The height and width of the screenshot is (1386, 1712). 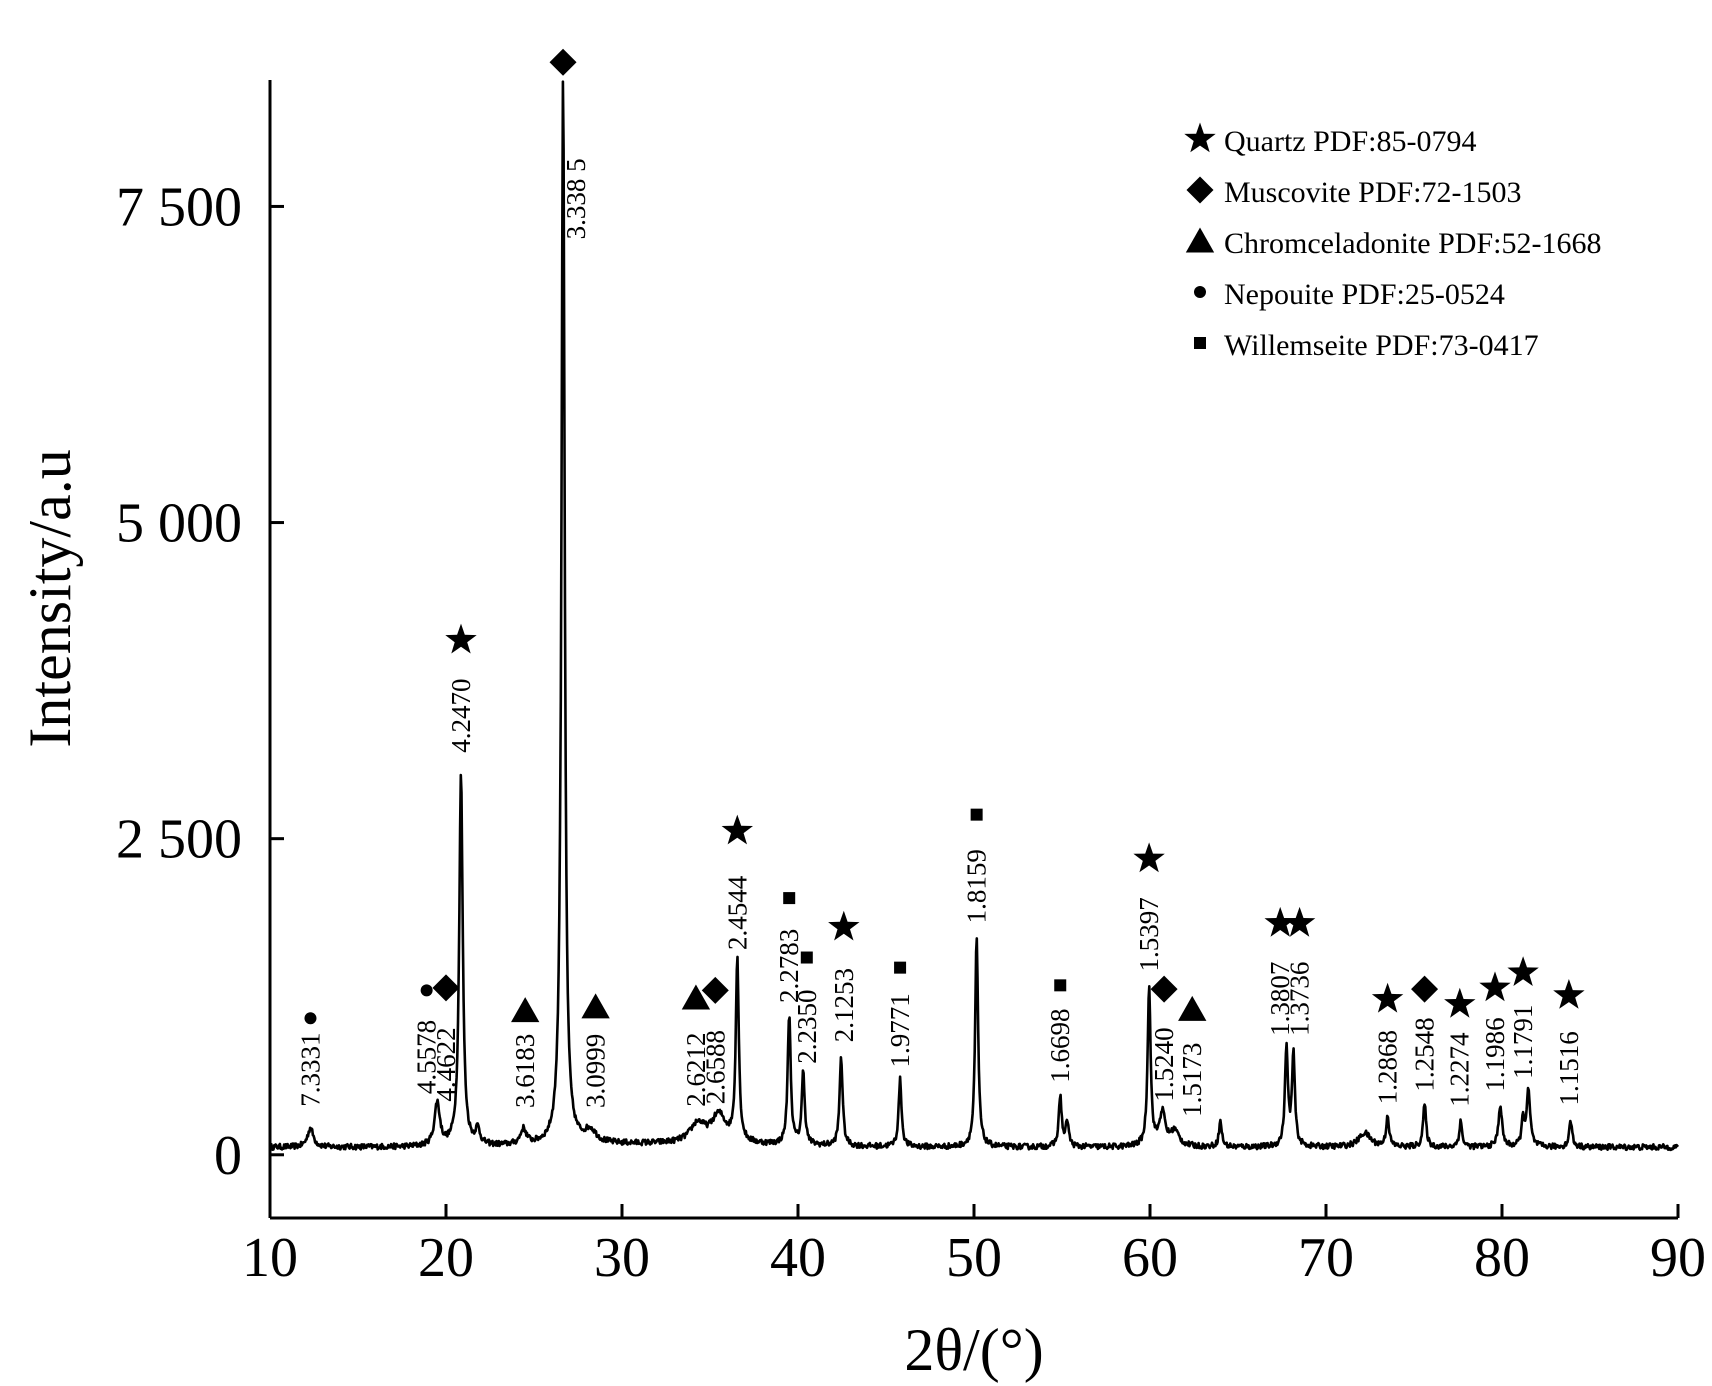 What do you see at coordinates (310, 1069) in the screenshot?
I see `peak-label: 7.3331` at bounding box center [310, 1069].